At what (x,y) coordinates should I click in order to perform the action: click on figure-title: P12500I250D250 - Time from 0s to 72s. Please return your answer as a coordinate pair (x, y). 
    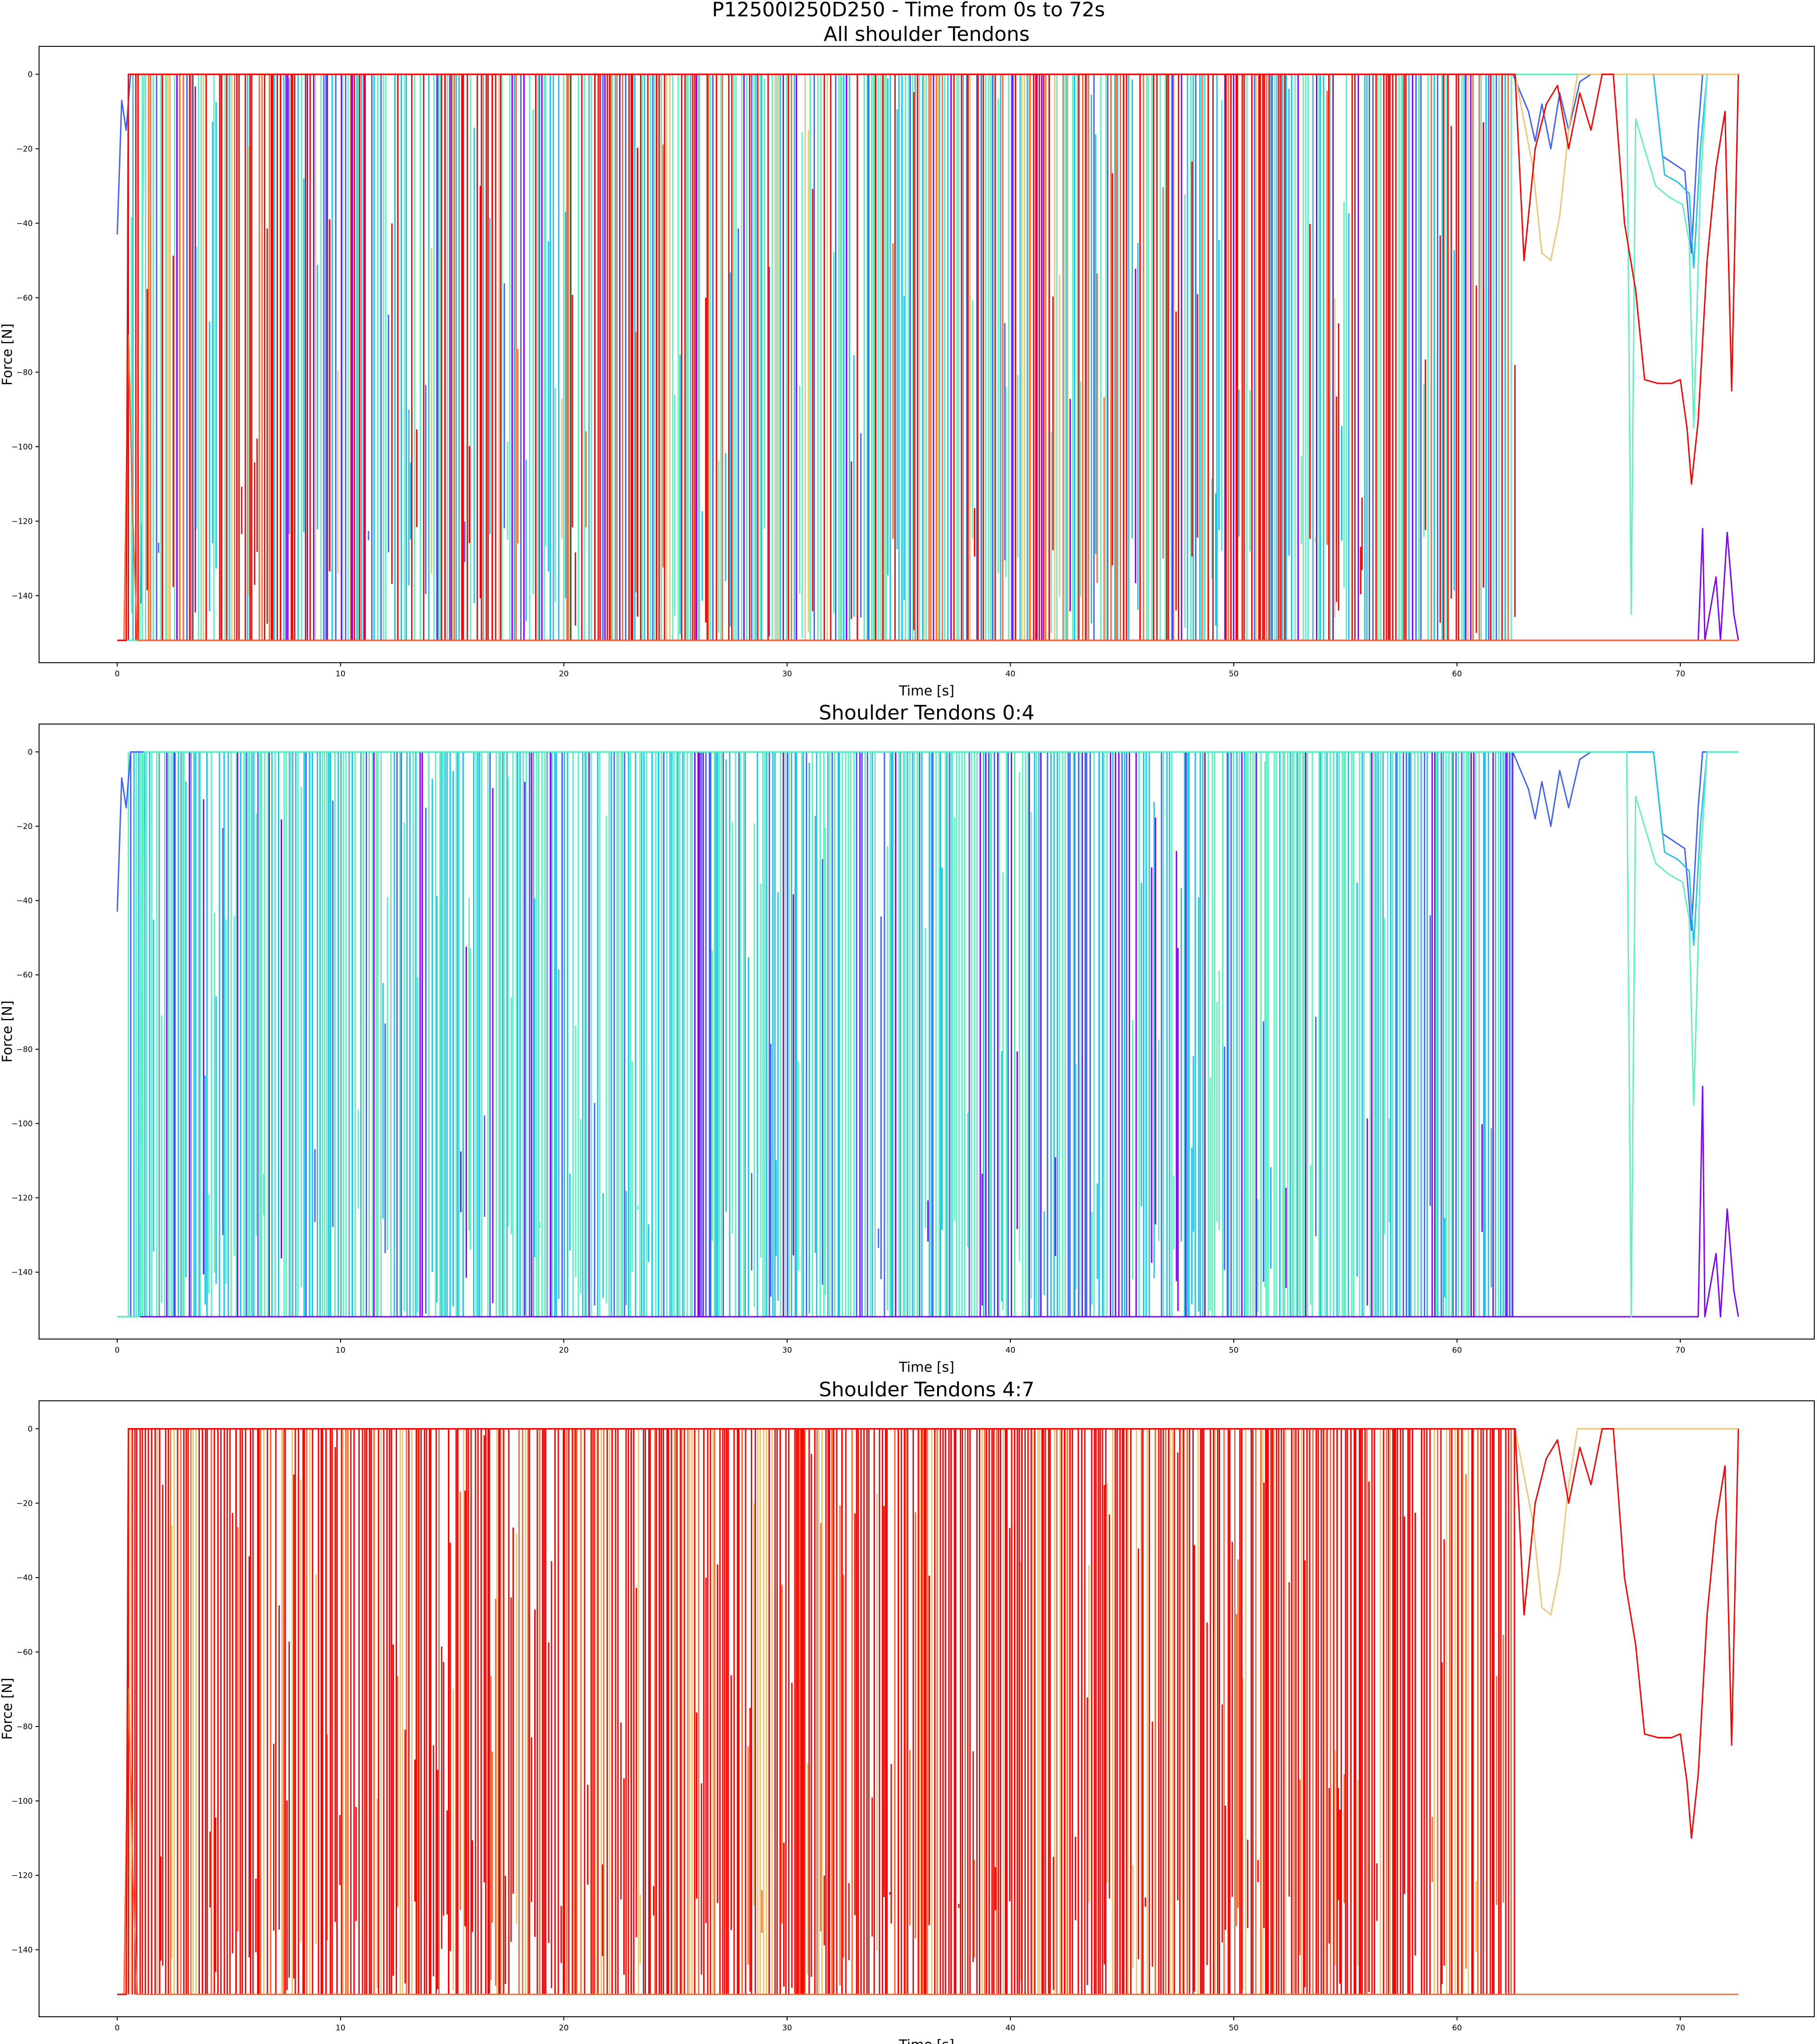
    Looking at the image, I should click on (908, 10).